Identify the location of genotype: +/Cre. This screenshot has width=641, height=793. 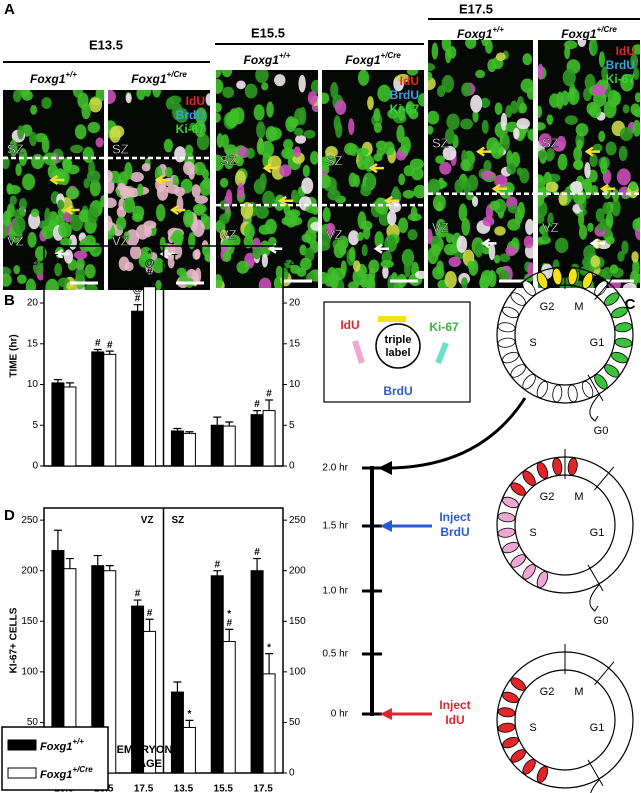
(391, 55).